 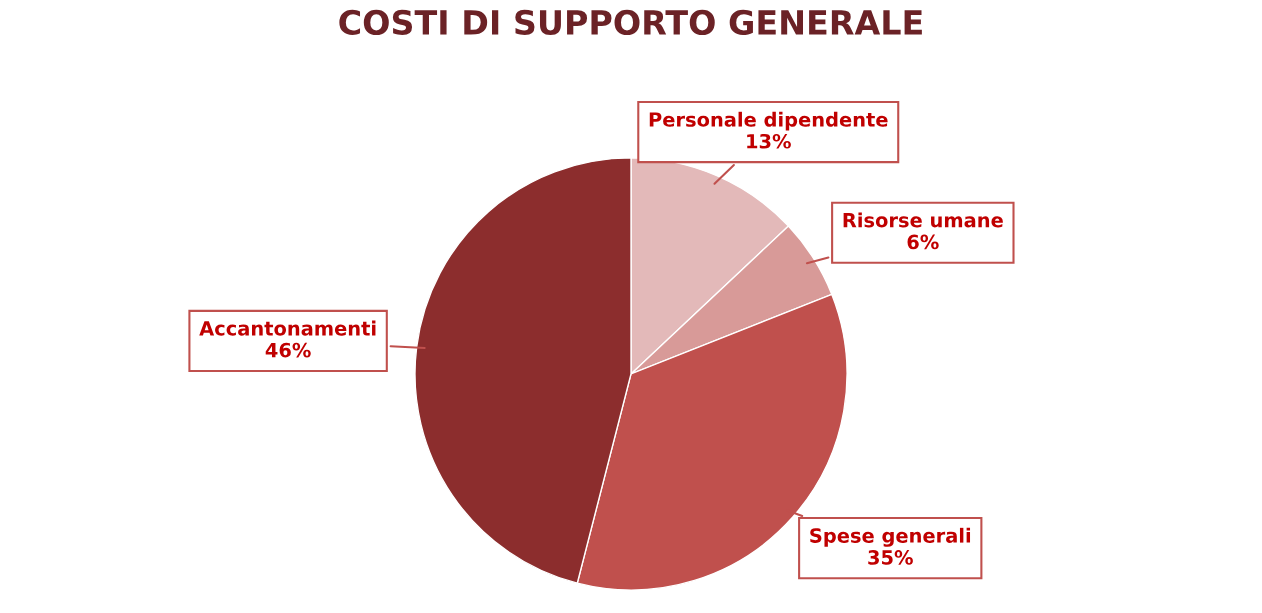 I want to click on slice-label: Accantonamenti, so click(x=287, y=328).